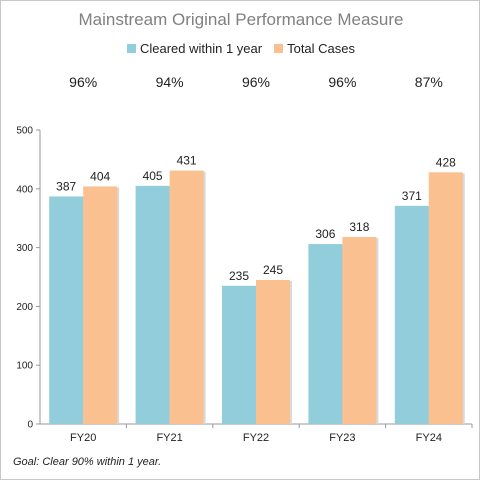 The height and width of the screenshot is (481, 480). Describe the element at coordinates (359, 227) in the screenshot. I see `data-label: 318` at that location.